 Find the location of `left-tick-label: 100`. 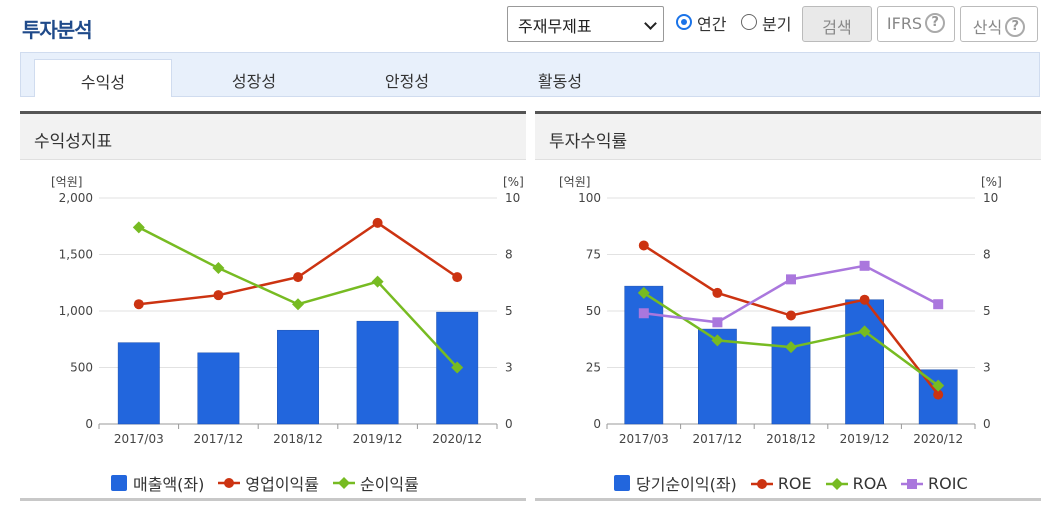

left-tick-label: 100 is located at coordinates (589, 198).